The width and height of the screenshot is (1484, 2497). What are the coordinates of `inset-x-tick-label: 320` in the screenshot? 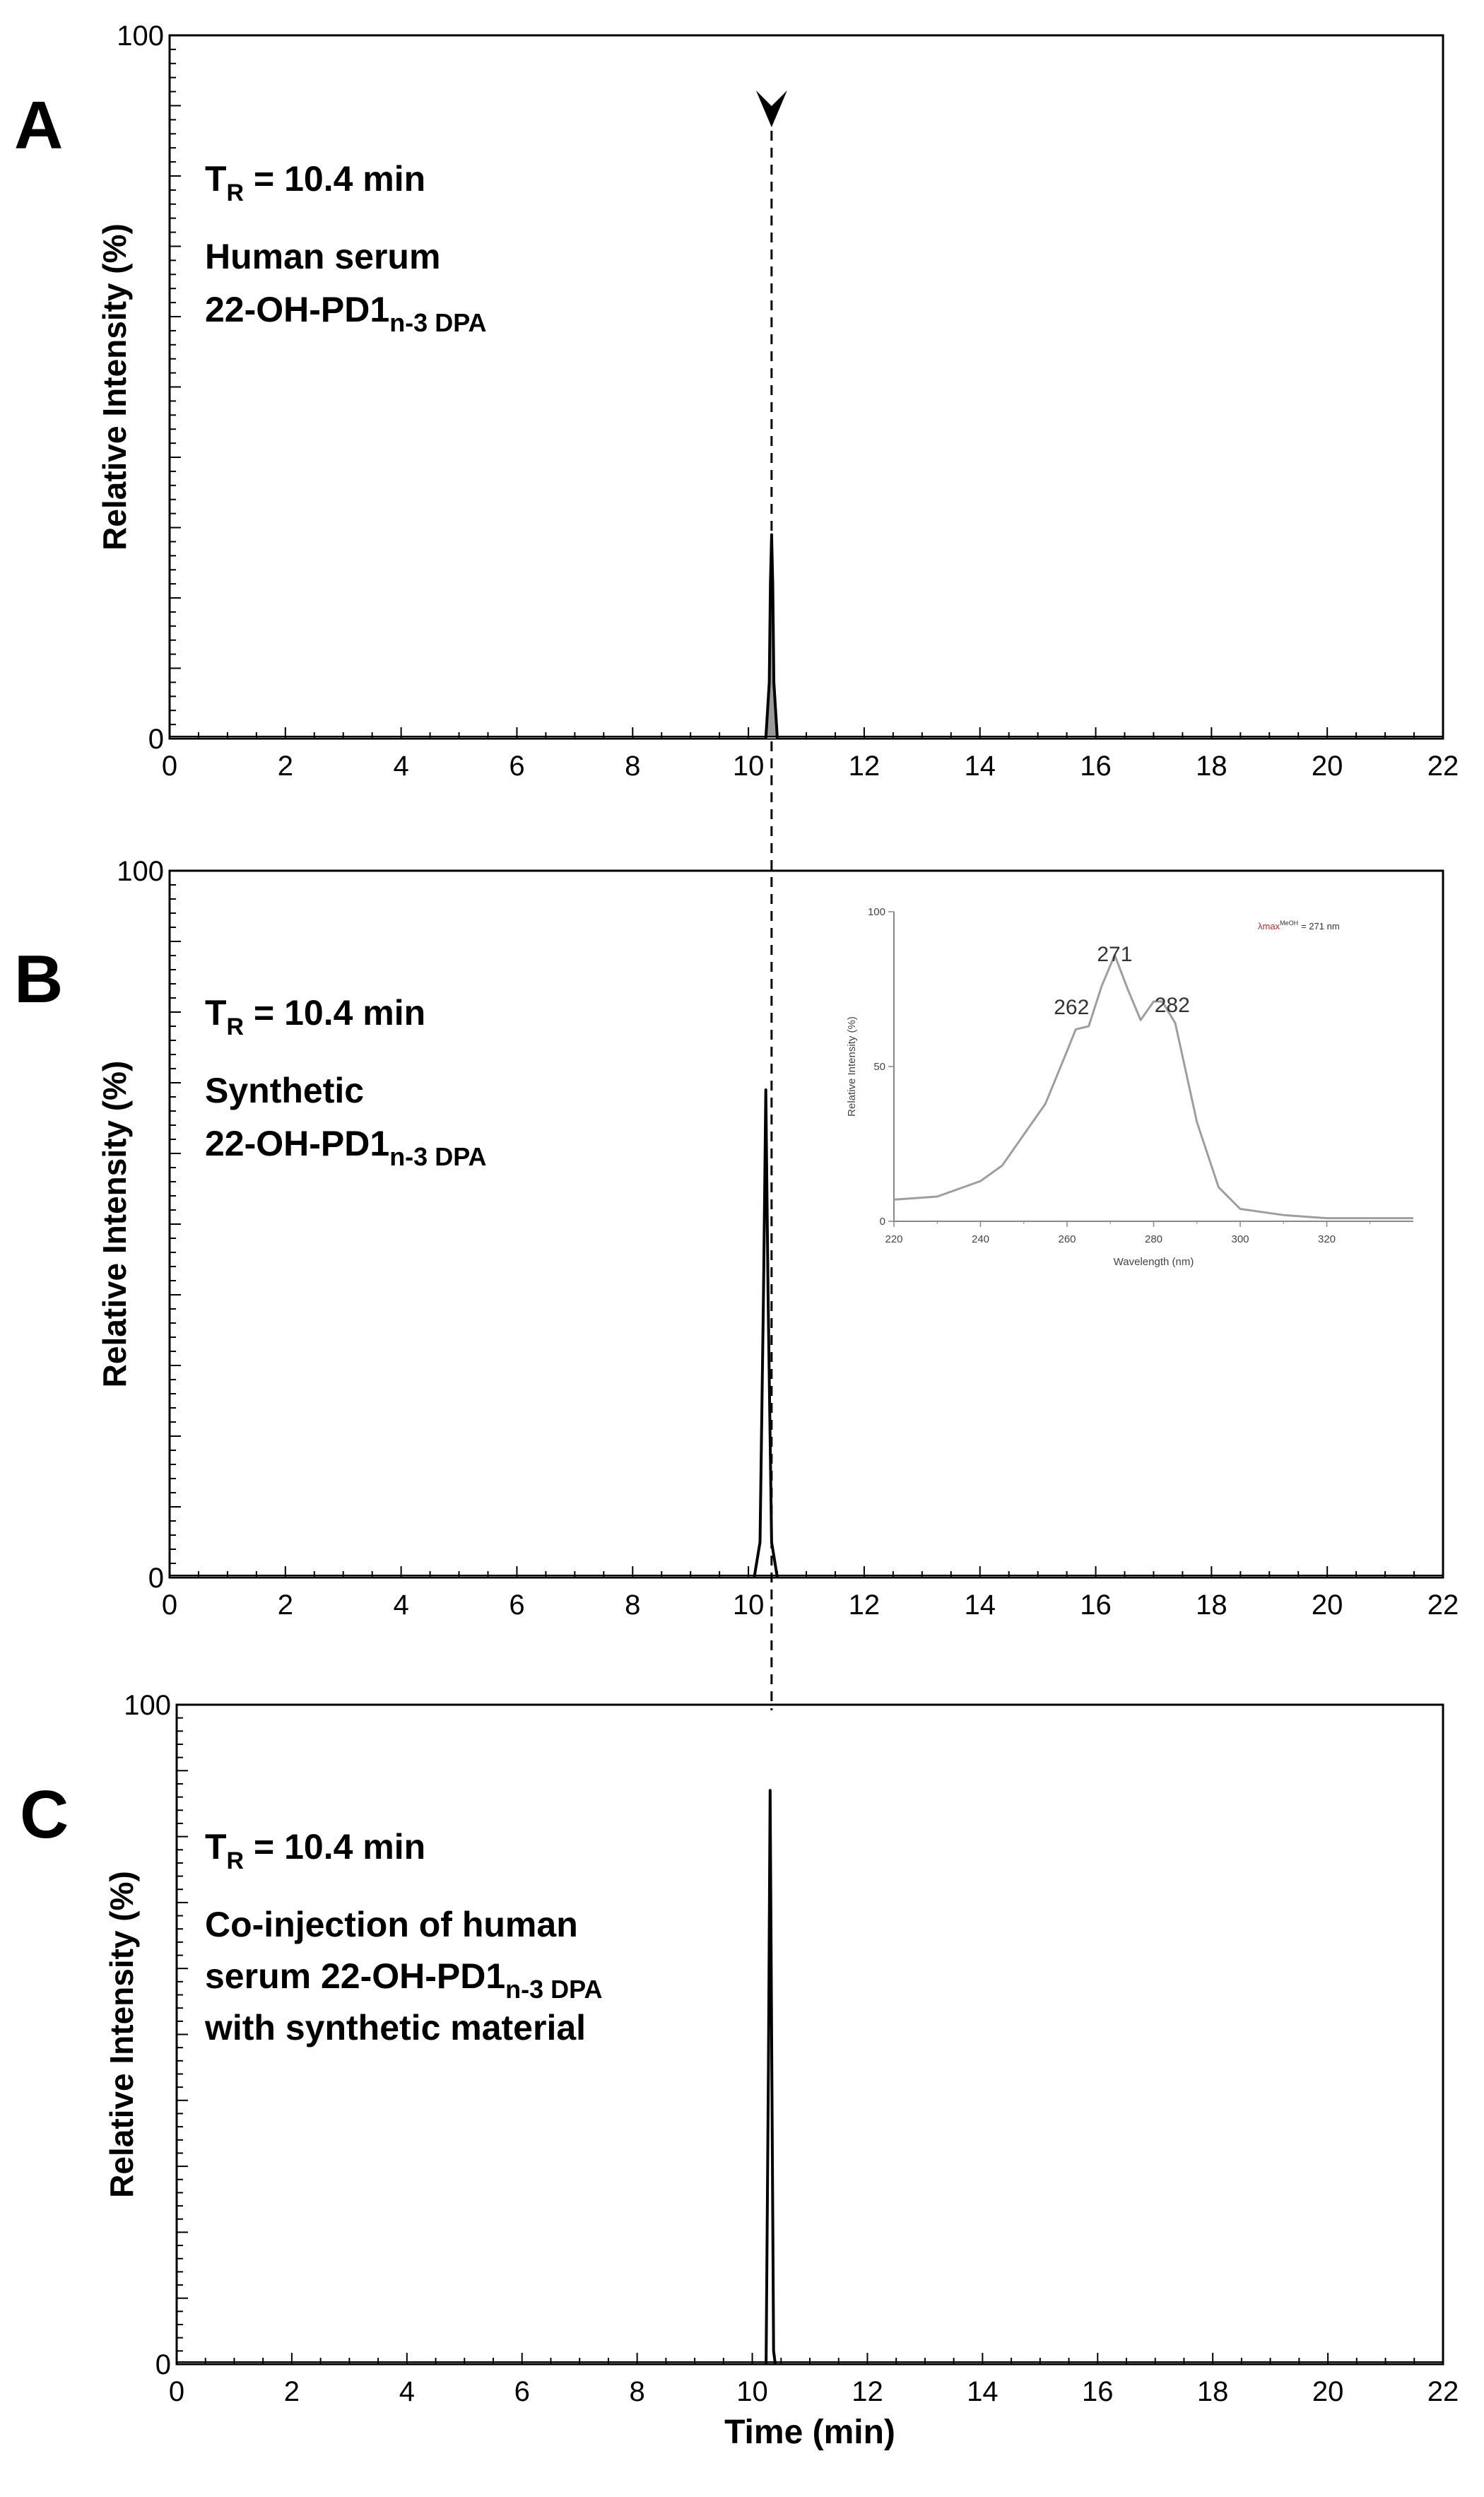 It's located at (1327, 1239).